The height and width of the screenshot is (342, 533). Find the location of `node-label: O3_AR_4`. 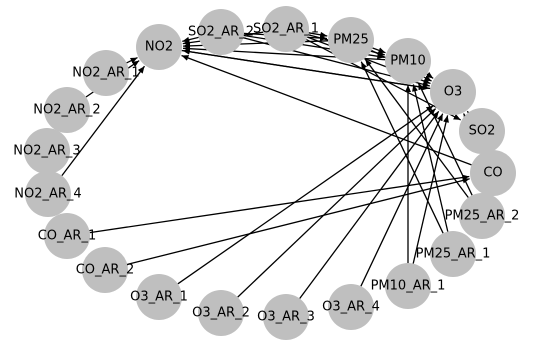

node-label: O3_AR_4 is located at coordinates (351, 307).